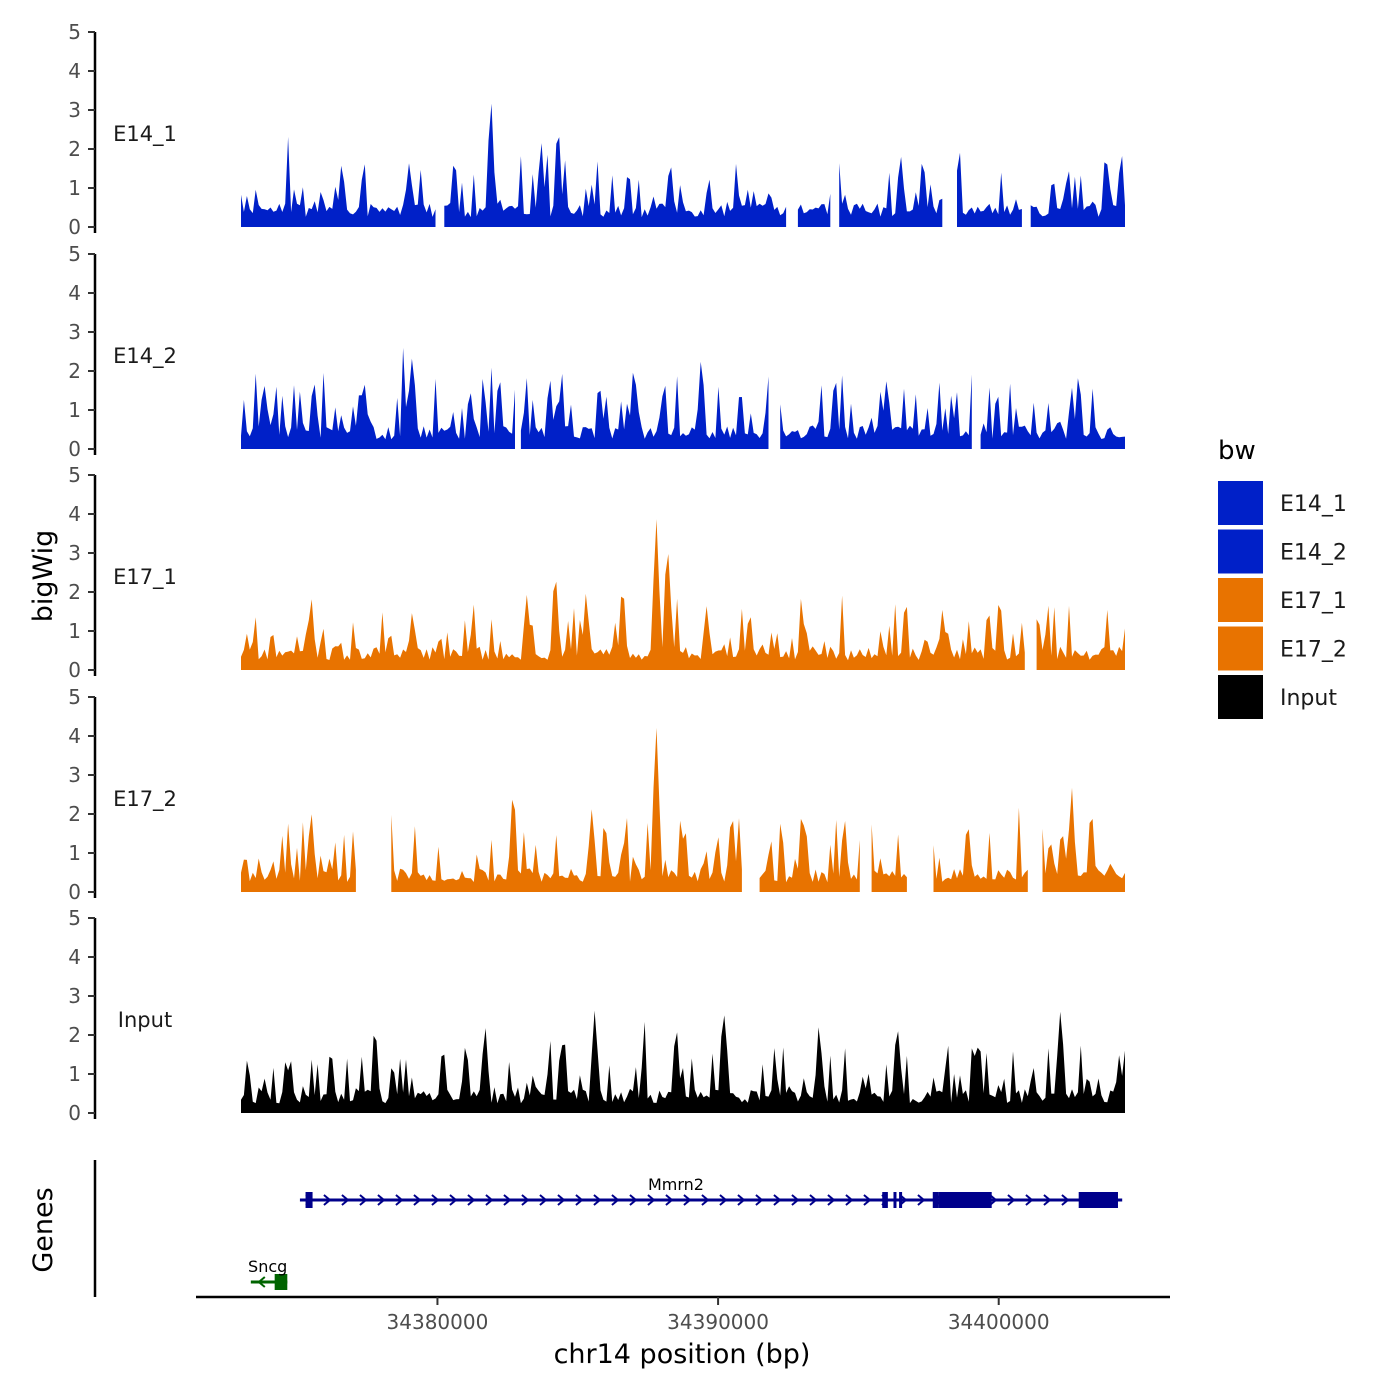  What do you see at coordinates (683, 1061) in the screenshot?
I see `coverage-area-Input` at bounding box center [683, 1061].